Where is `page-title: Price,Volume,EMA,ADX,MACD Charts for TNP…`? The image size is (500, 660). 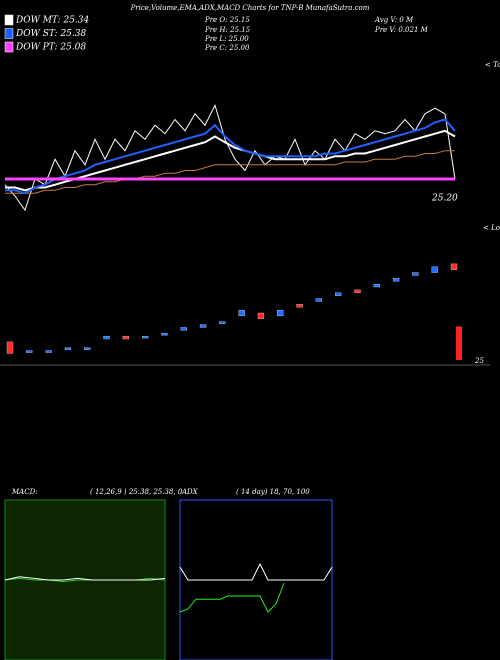 page-title: Price,Volume,EMA,ADX,MACD Charts for TNP… is located at coordinates (250, 8).